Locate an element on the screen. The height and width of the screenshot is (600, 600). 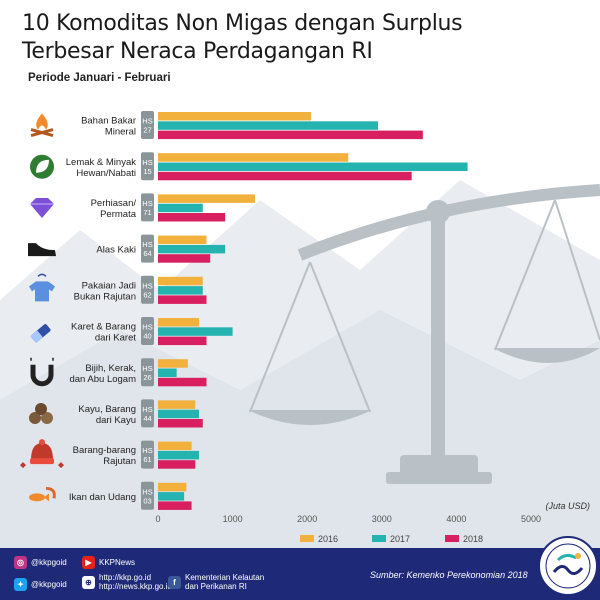
hs-code: 03 is located at coordinates (147, 500).